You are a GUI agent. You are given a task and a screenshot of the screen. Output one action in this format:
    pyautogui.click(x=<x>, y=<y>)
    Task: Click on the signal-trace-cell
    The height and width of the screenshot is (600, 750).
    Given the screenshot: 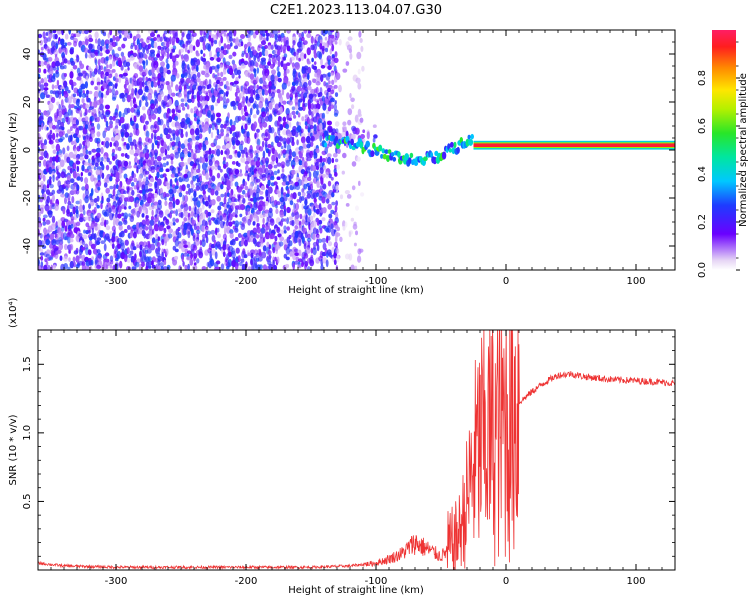 What is the action you would take?
    pyautogui.click(x=425, y=159)
    